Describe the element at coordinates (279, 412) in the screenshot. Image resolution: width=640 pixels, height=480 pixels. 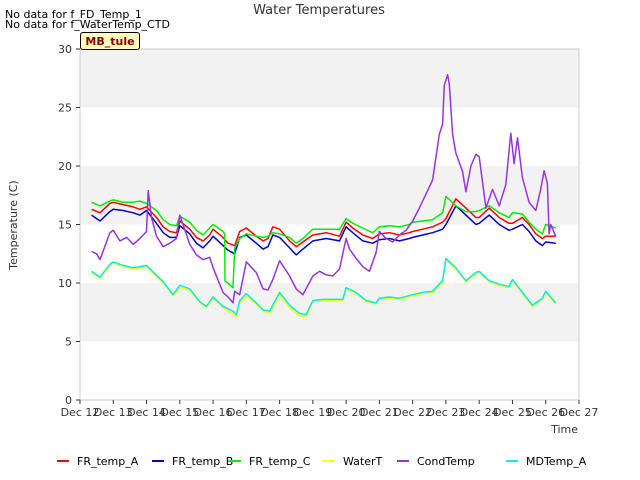
I see `x-tick-label: Dec 18` at that location.